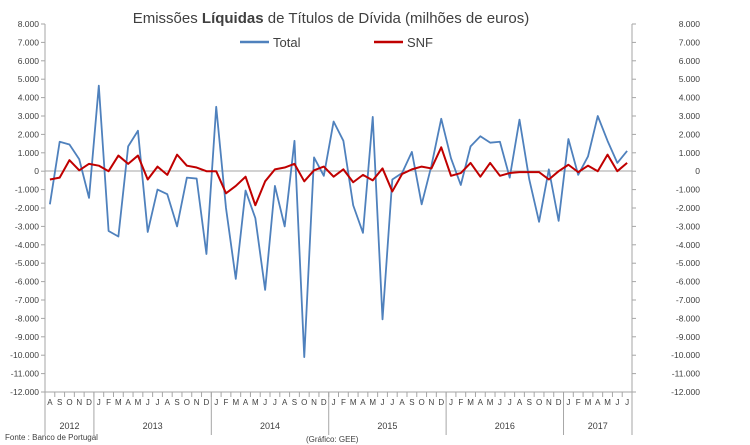 This screenshot has width=750, height=445. Describe the element at coordinates (27, 208) in the screenshot. I see `y-tick-label-left: -2.000` at that location.